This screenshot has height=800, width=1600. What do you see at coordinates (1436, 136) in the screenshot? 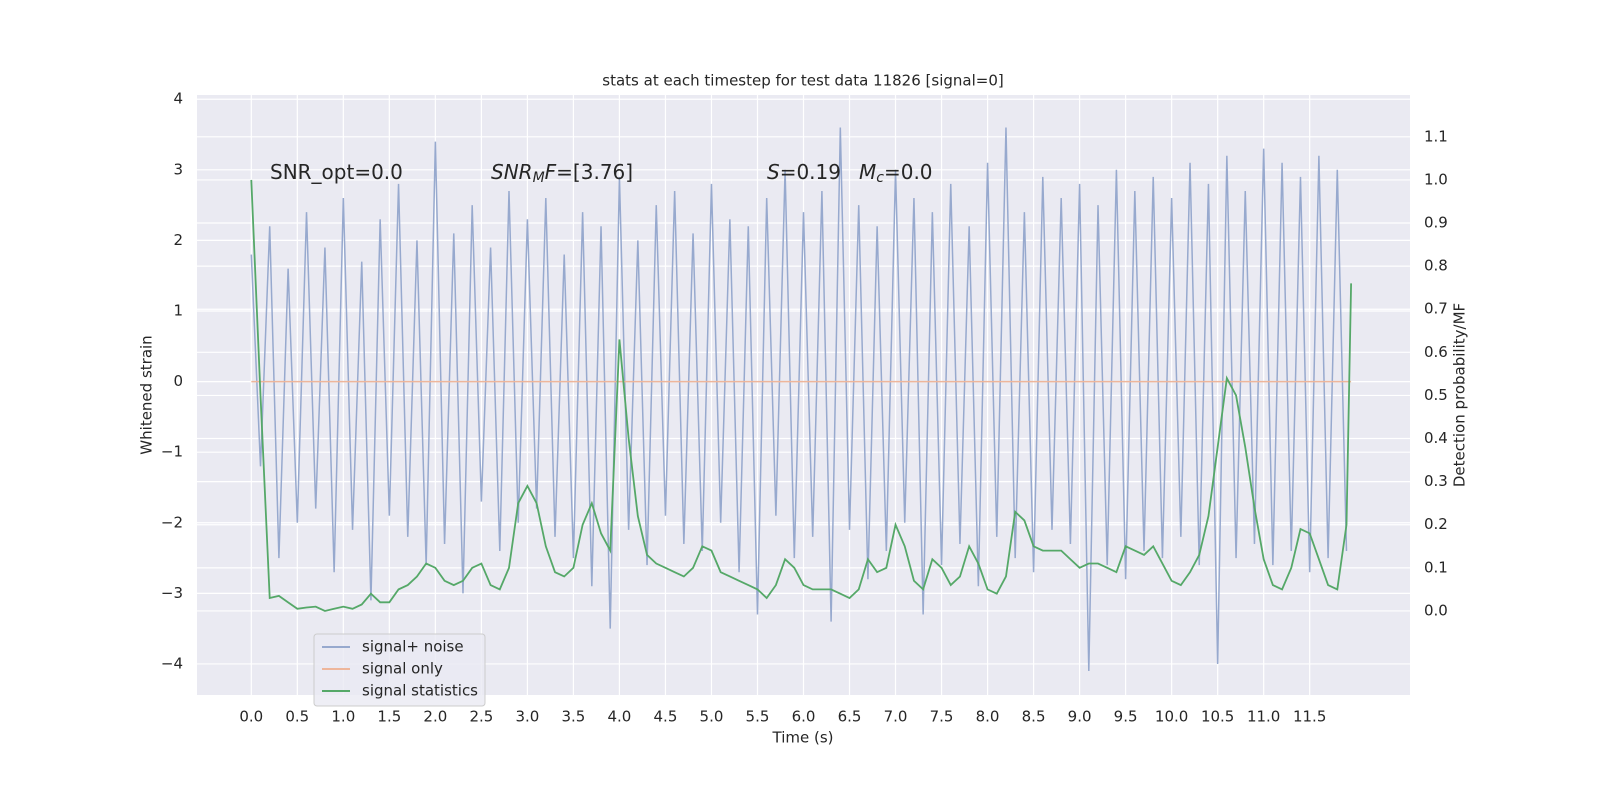
I see `y2-tick-label: 1.1` at bounding box center [1436, 136].